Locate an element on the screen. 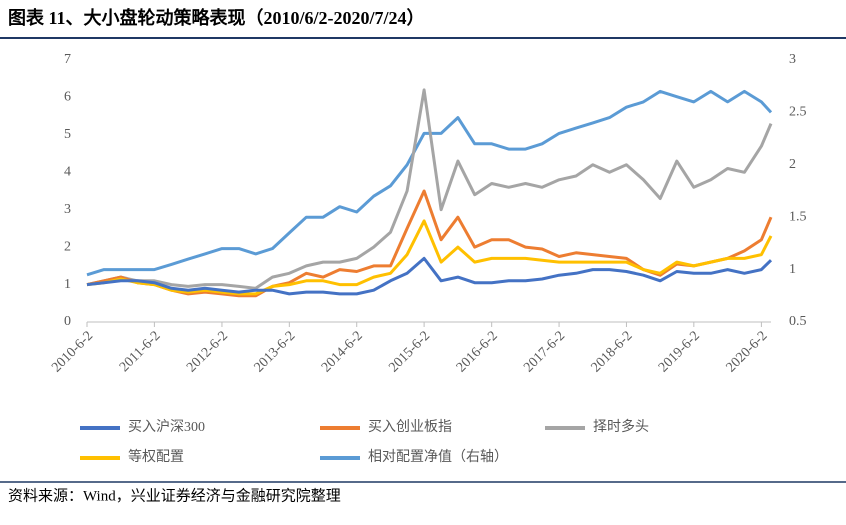 This screenshot has height=525, width=846. x-tick-label: 2014-6-2 is located at coordinates (342, 351).